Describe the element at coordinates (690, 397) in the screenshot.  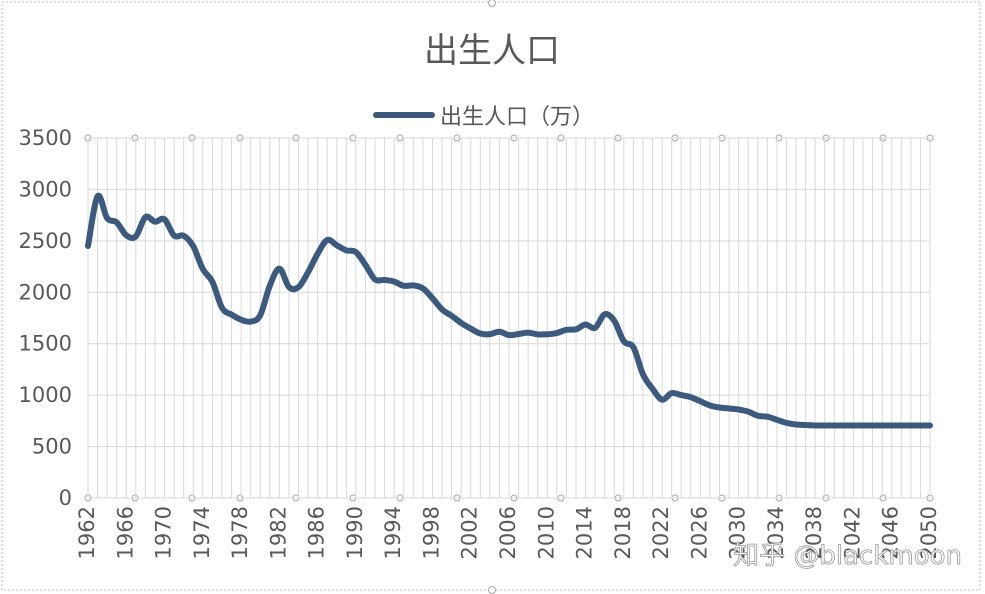
I see `data-point-2025` at that location.